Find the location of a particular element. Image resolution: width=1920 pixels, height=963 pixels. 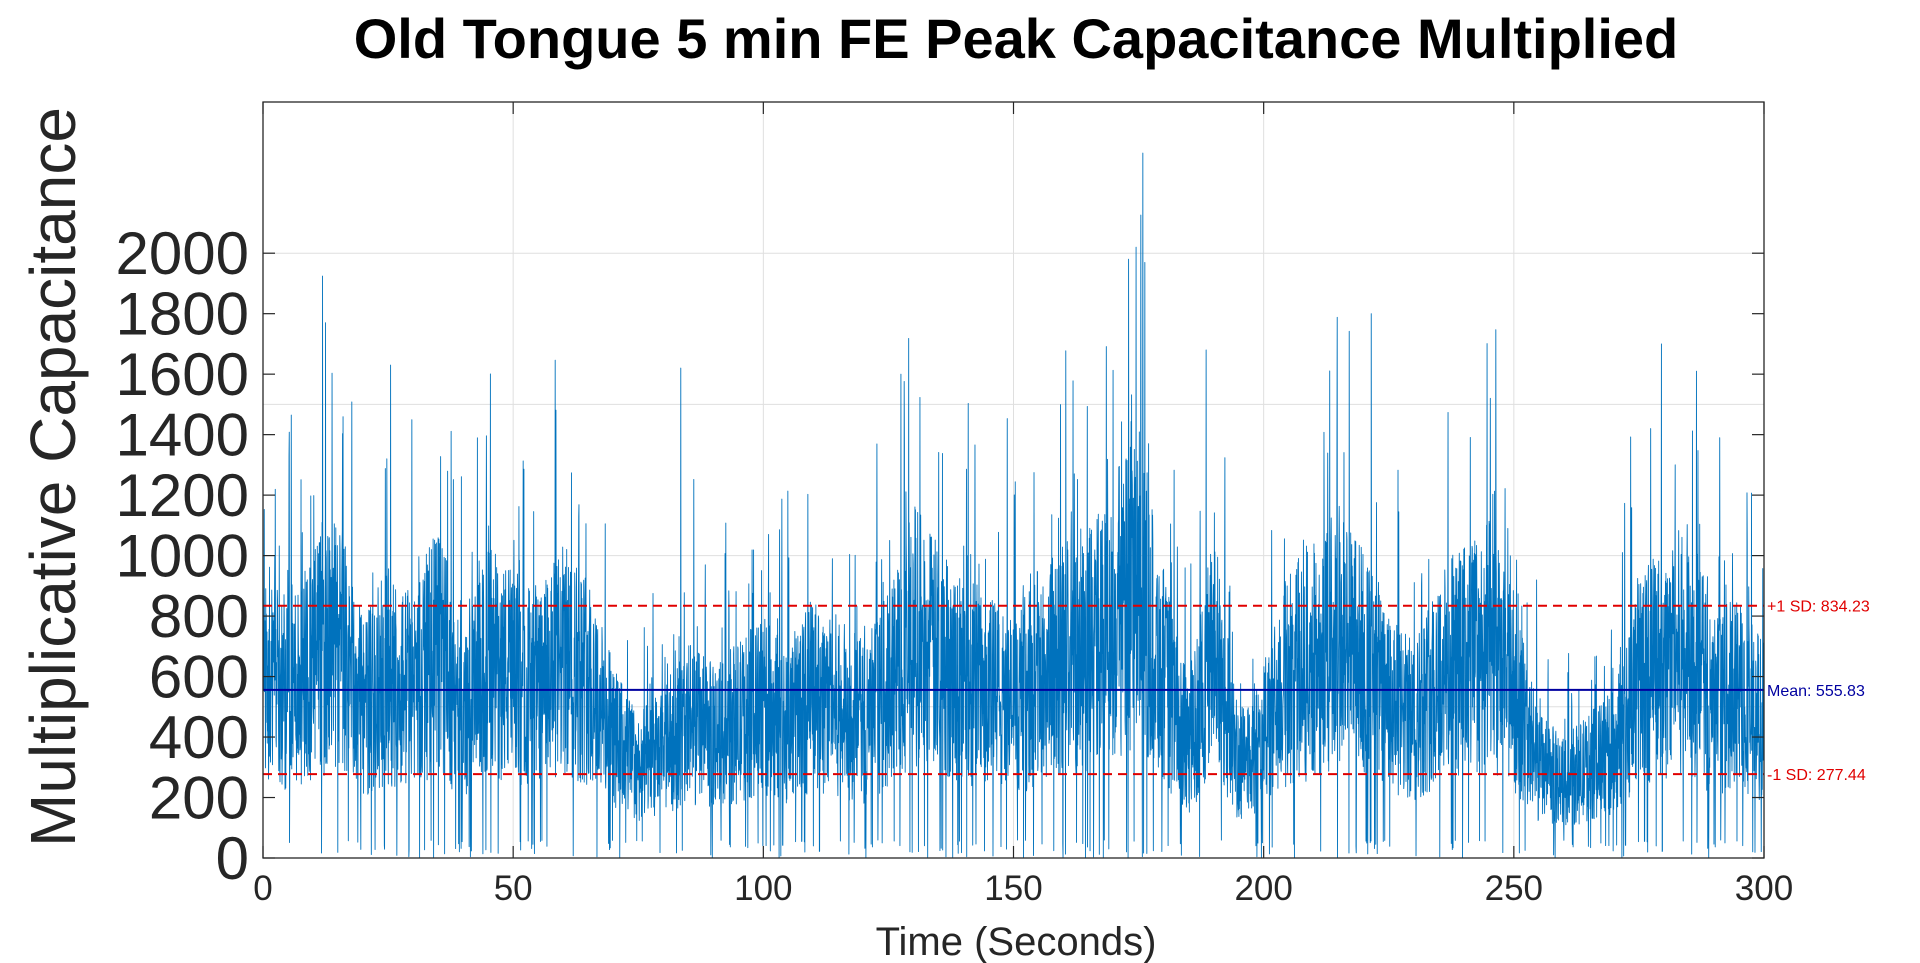

x-axis-label: Time (Seconds) is located at coordinates (1016, 941).